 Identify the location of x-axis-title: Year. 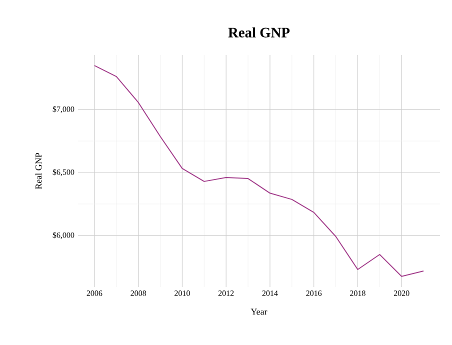
(259, 311).